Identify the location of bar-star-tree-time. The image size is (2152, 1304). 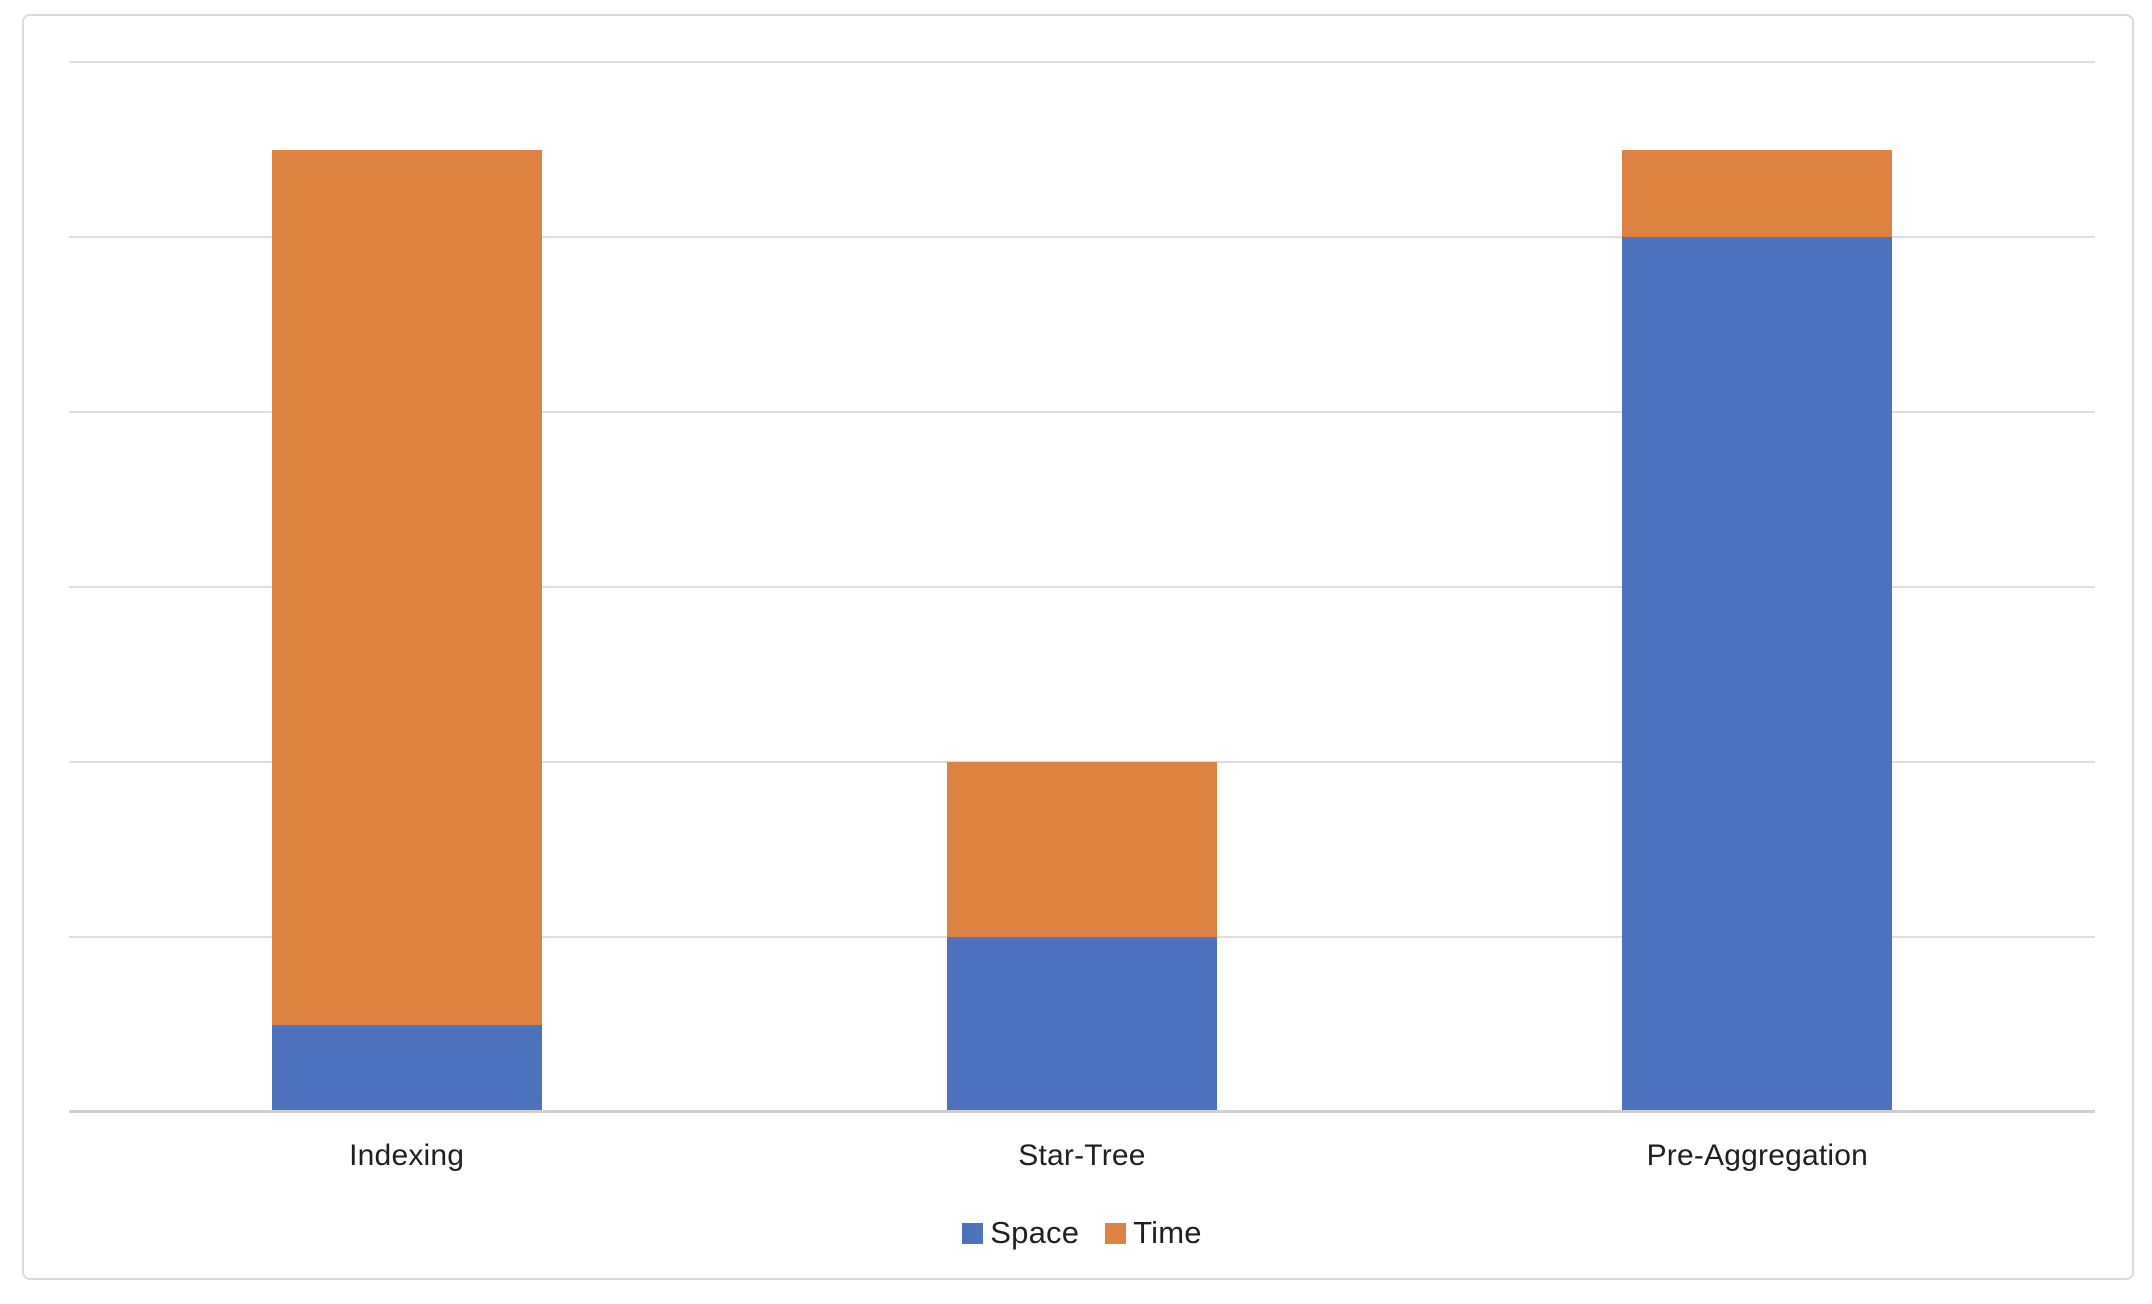
(1082, 849).